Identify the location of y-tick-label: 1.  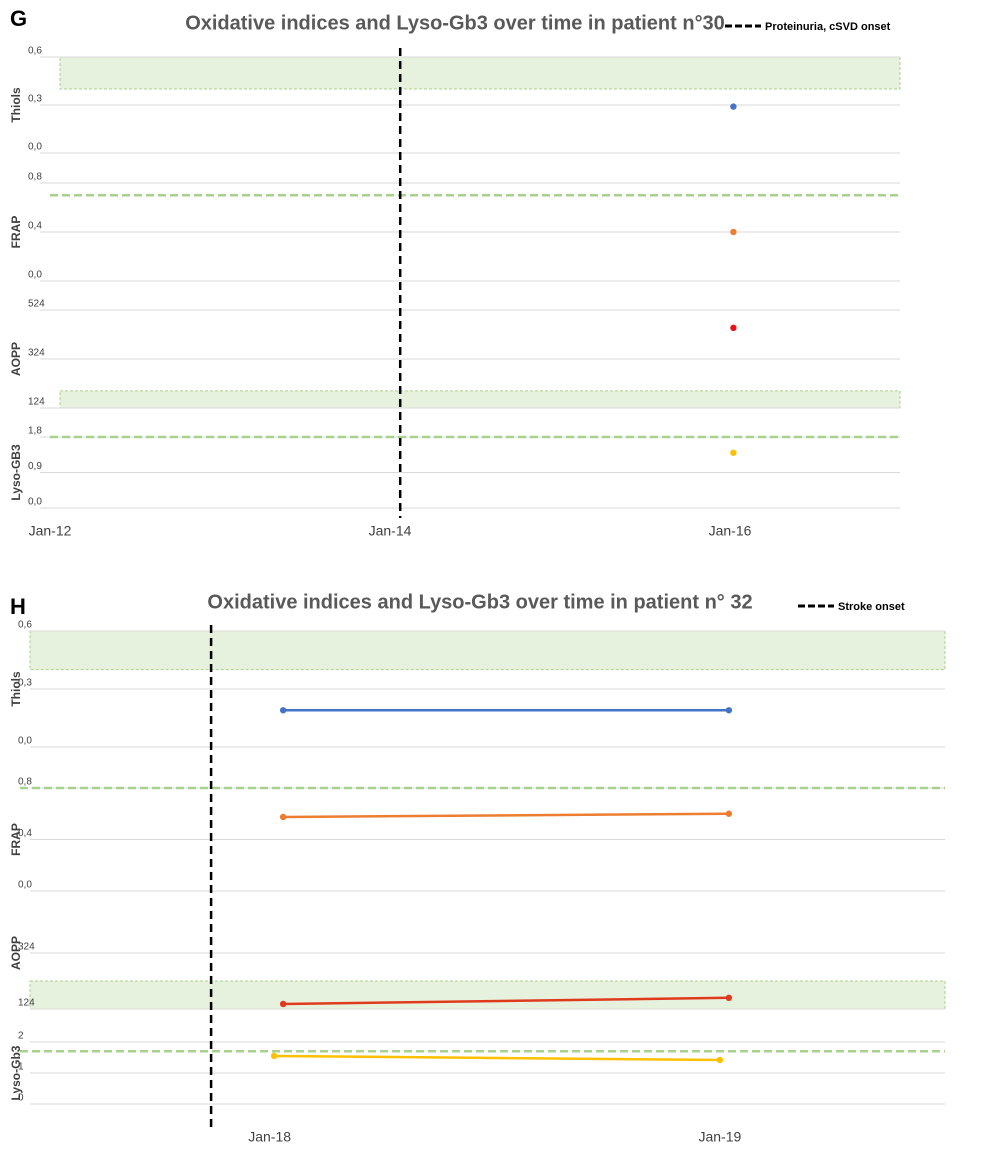
(21, 1067).